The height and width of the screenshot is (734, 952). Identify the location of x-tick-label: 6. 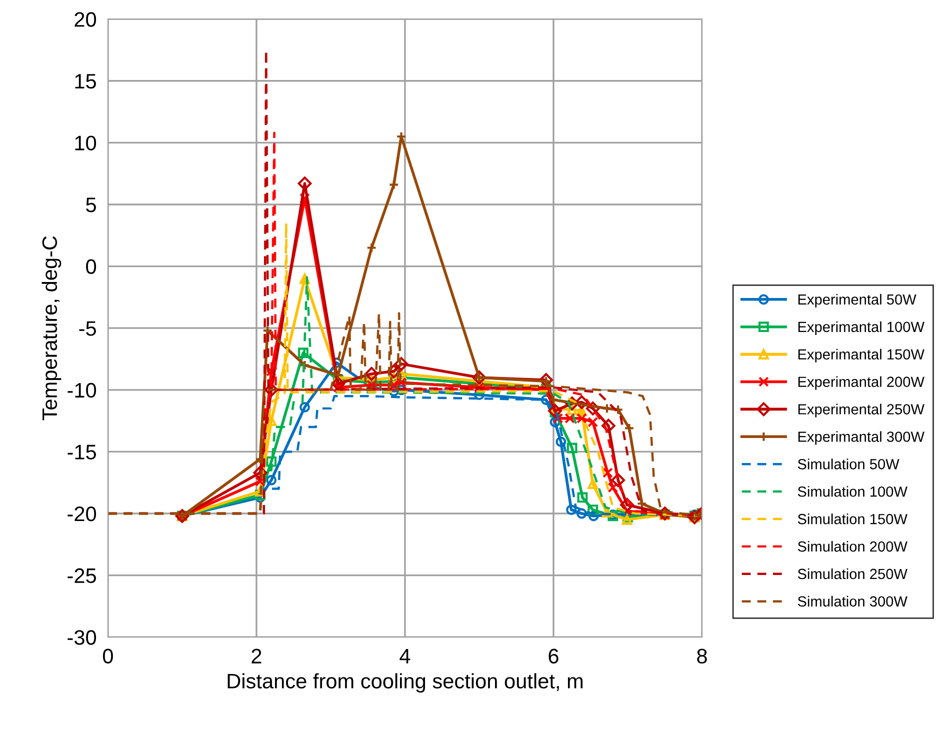
(553, 656).